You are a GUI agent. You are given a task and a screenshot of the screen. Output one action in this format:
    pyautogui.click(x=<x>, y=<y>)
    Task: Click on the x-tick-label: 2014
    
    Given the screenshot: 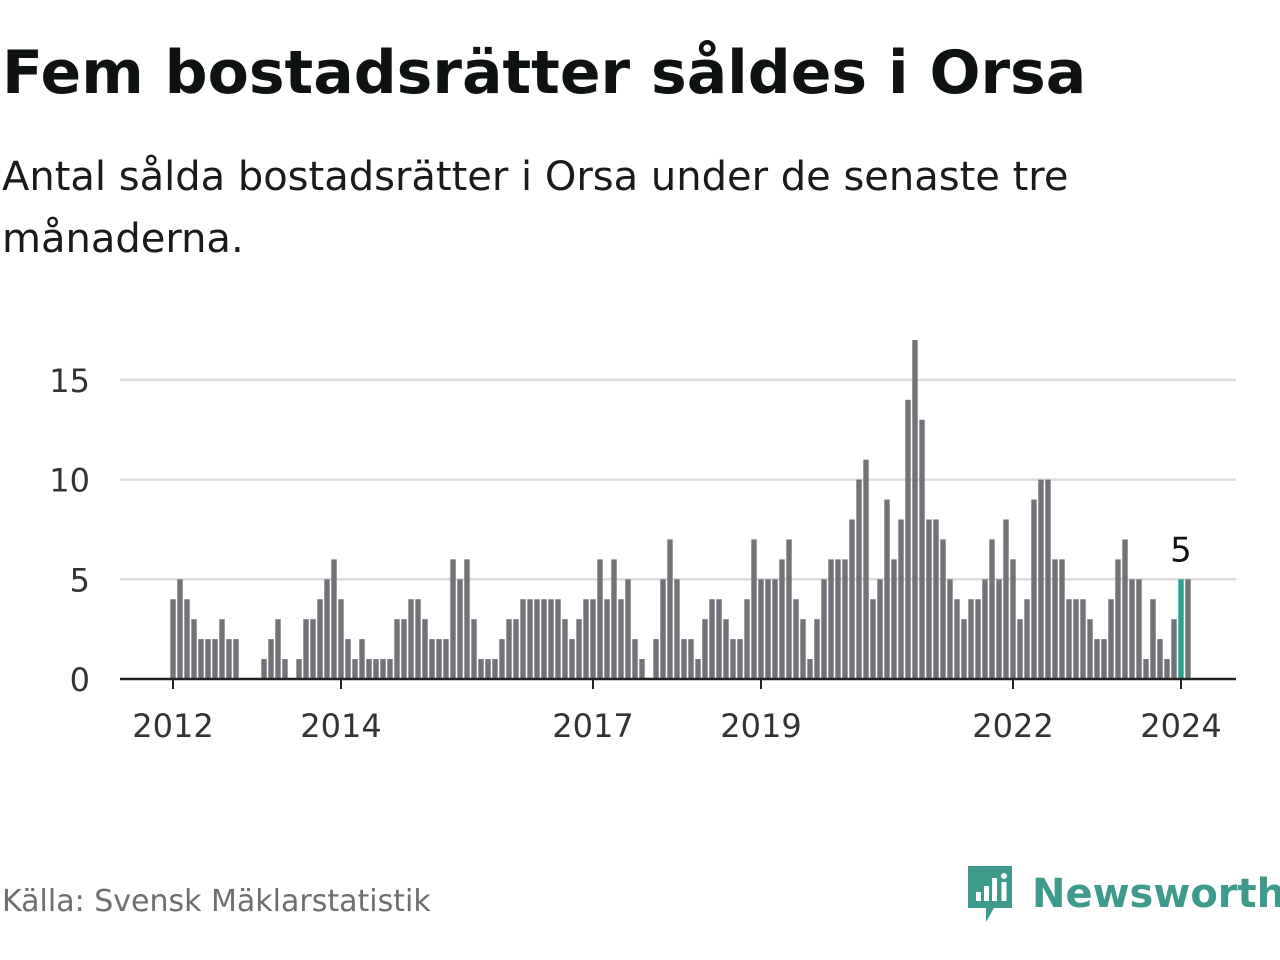 What is the action you would take?
    pyautogui.click(x=340, y=726)
    